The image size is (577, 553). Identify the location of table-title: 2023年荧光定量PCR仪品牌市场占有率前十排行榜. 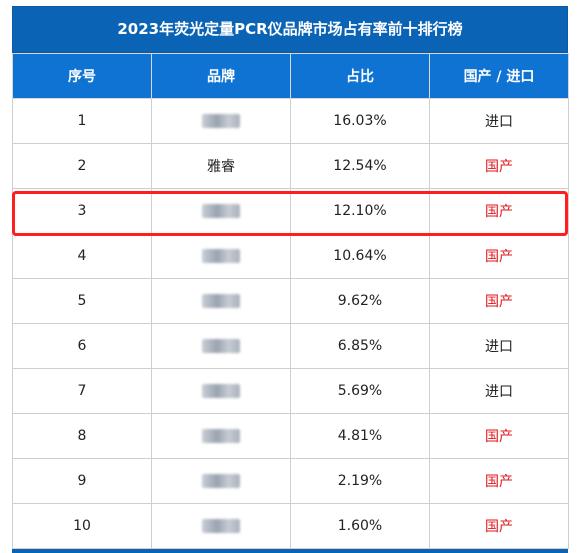
(290, 29).